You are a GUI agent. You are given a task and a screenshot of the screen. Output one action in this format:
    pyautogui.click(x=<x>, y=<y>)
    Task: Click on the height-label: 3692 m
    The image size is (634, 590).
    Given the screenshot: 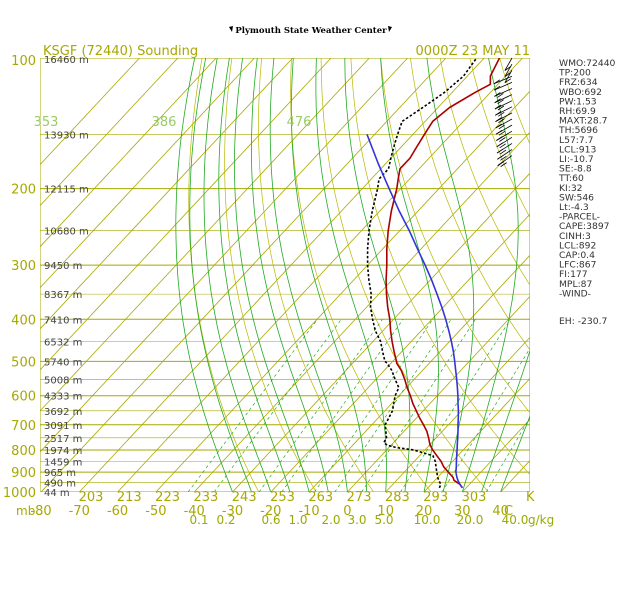 What is the action you would take?
    pyautogui.click(x=63, y=412)
    